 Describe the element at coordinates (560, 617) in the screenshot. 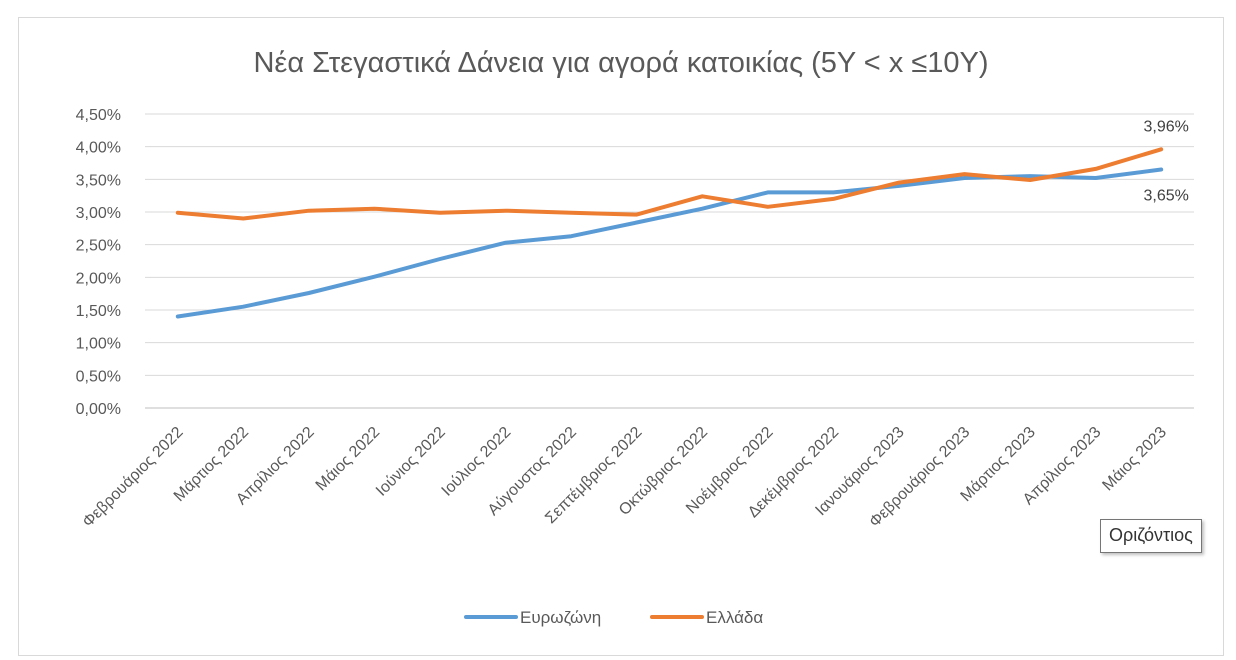

I see `legend-label: Ευρωζώνη` at that location.